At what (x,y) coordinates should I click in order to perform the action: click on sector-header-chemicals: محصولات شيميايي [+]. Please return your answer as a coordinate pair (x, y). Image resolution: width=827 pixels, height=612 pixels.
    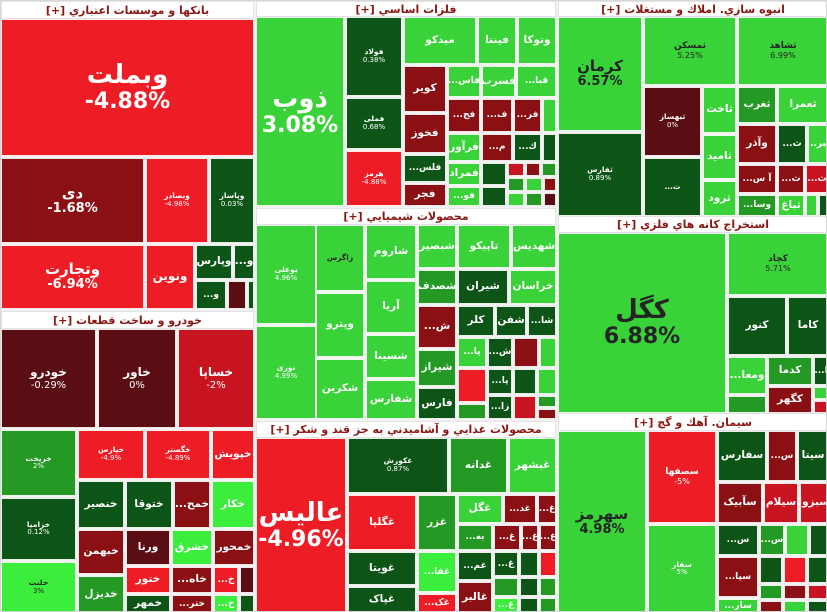
    Looking at the image, I should click on (406, 216).